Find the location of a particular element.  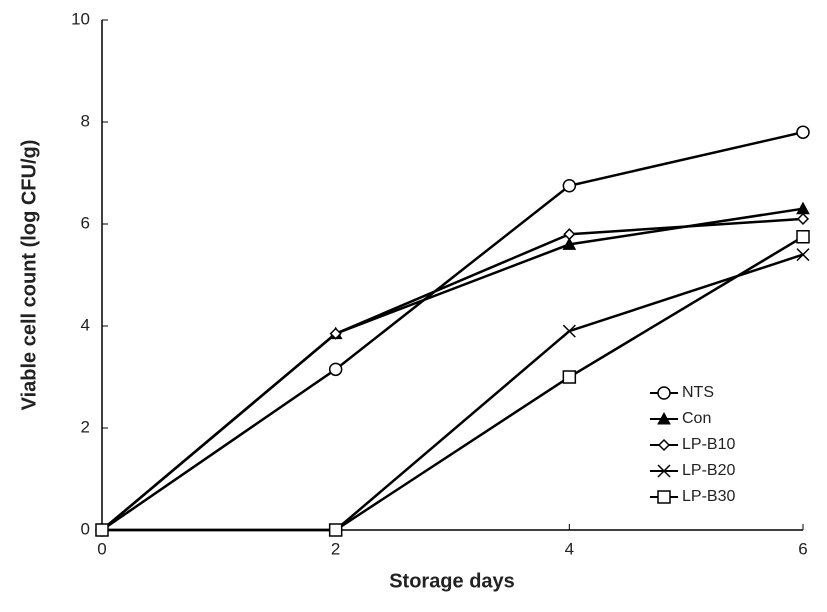

y-tick-label: 8 is located at coordinates (85, 120).